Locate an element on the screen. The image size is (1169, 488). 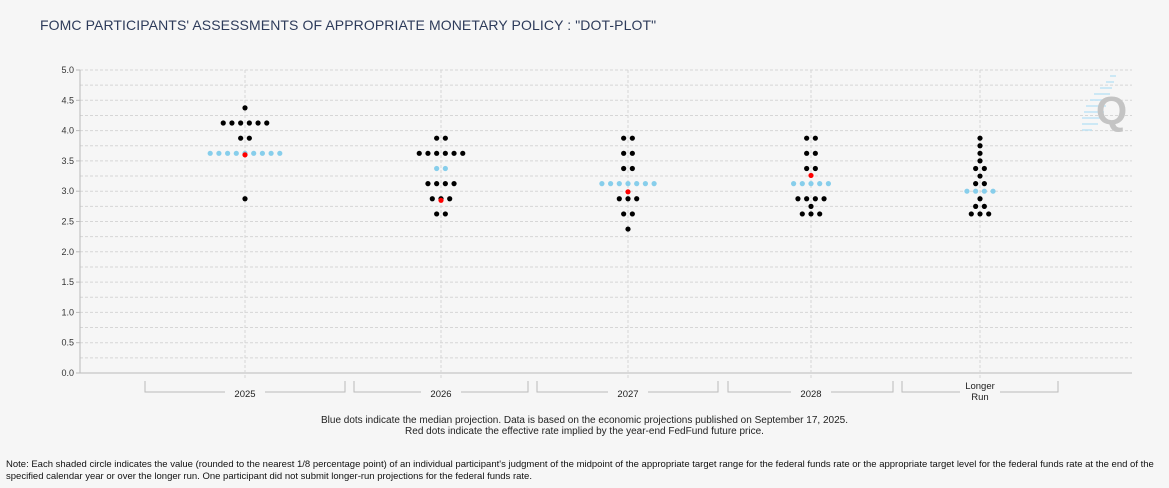
y-tick-label: 2.0 is located at coordinates (67, 252).